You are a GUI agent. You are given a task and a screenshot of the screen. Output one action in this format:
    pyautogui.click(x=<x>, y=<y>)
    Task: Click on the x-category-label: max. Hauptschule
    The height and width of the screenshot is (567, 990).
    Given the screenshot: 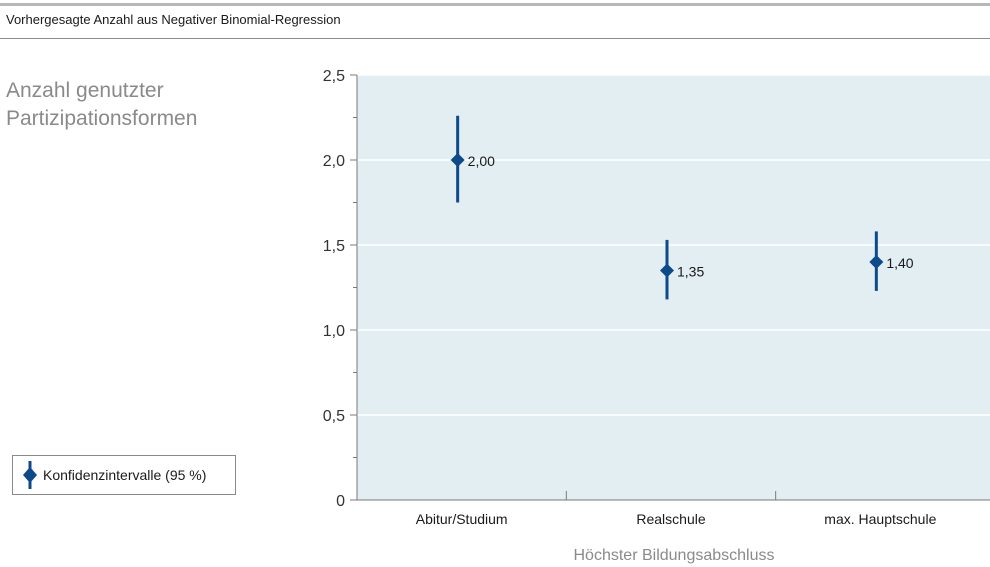 What is the action you would take?
    pyautogui.click(x=880, y=519)
    